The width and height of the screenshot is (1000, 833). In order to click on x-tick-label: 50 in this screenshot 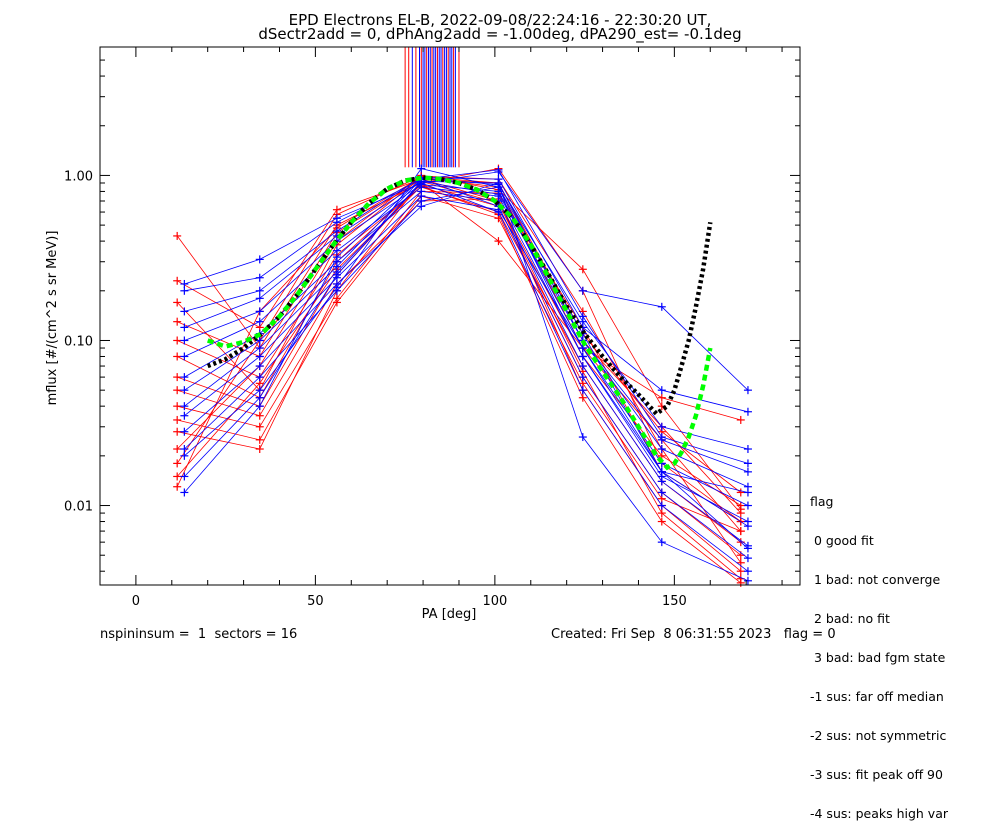, I will do `click(315, 601)`.